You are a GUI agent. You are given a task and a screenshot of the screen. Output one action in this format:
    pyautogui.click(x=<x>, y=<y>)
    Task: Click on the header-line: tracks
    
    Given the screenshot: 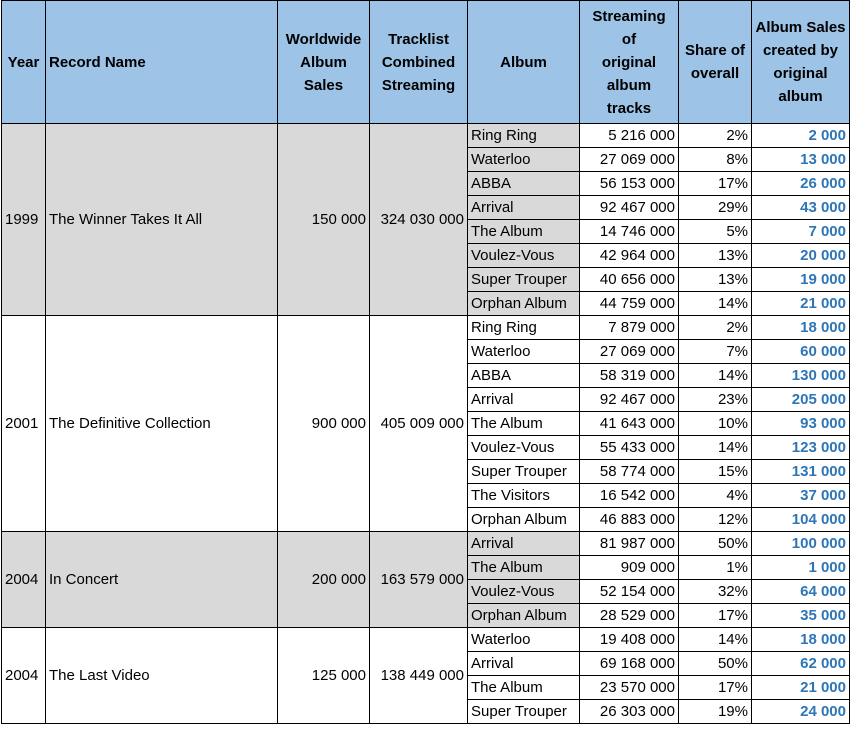 What is the action you would take?
    pyautogui.click(x=629, y=108)
    